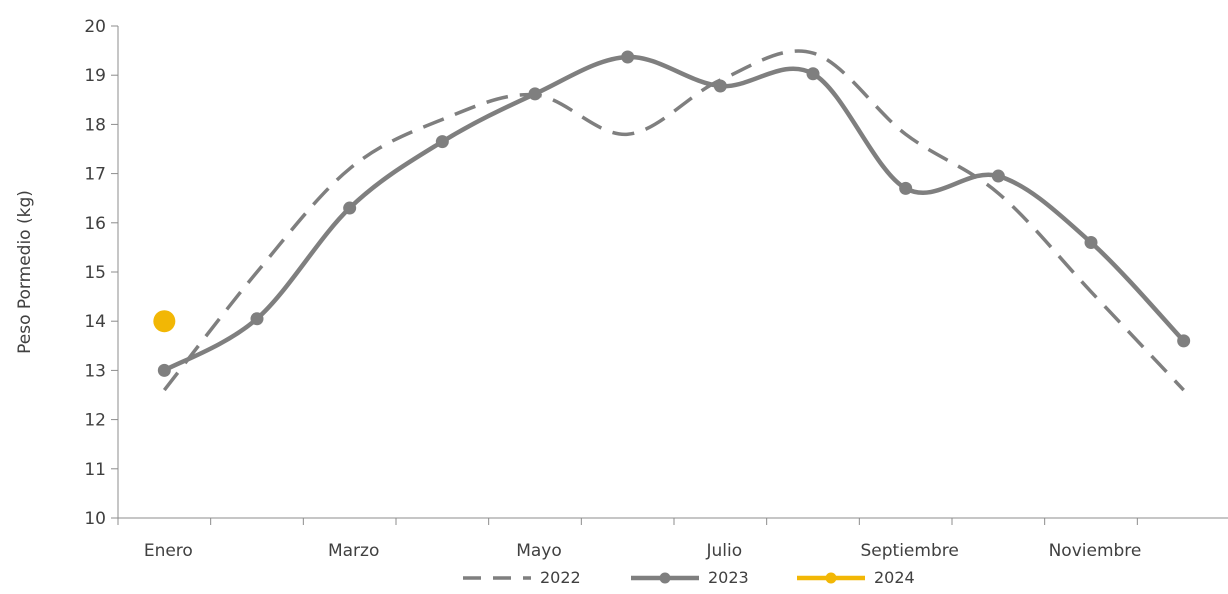 The image size is (1228, 594). What do you see at coordinates (95, 371) in the screenshot?
I see `y-tick-label: 13` at bounding box center [95, 371].